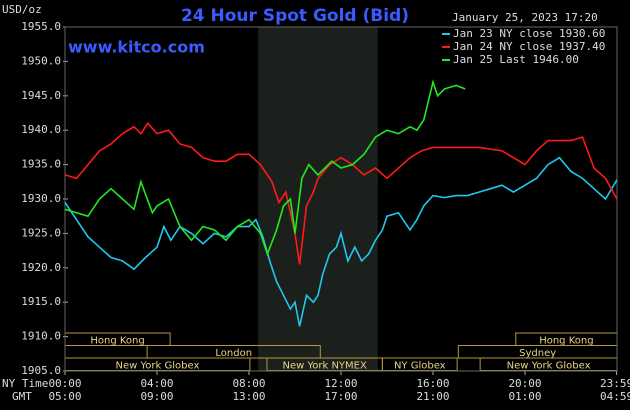 The width and height of the screenshot is (630, 410). I want to click on legend-entry: Jan 23 NY close 1930.60, so click(529, 33).